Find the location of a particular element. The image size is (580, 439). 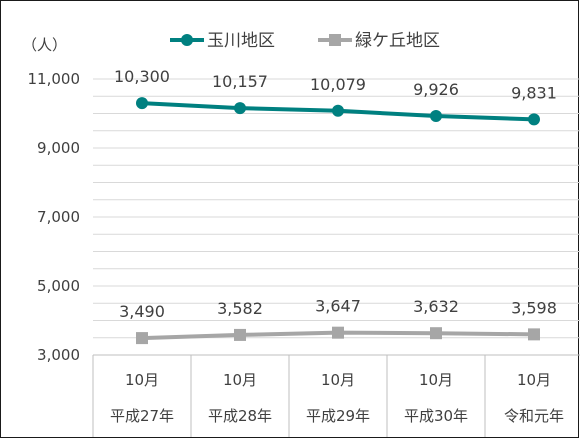

data-label: 9,831 is located at coordinates (534, 92).